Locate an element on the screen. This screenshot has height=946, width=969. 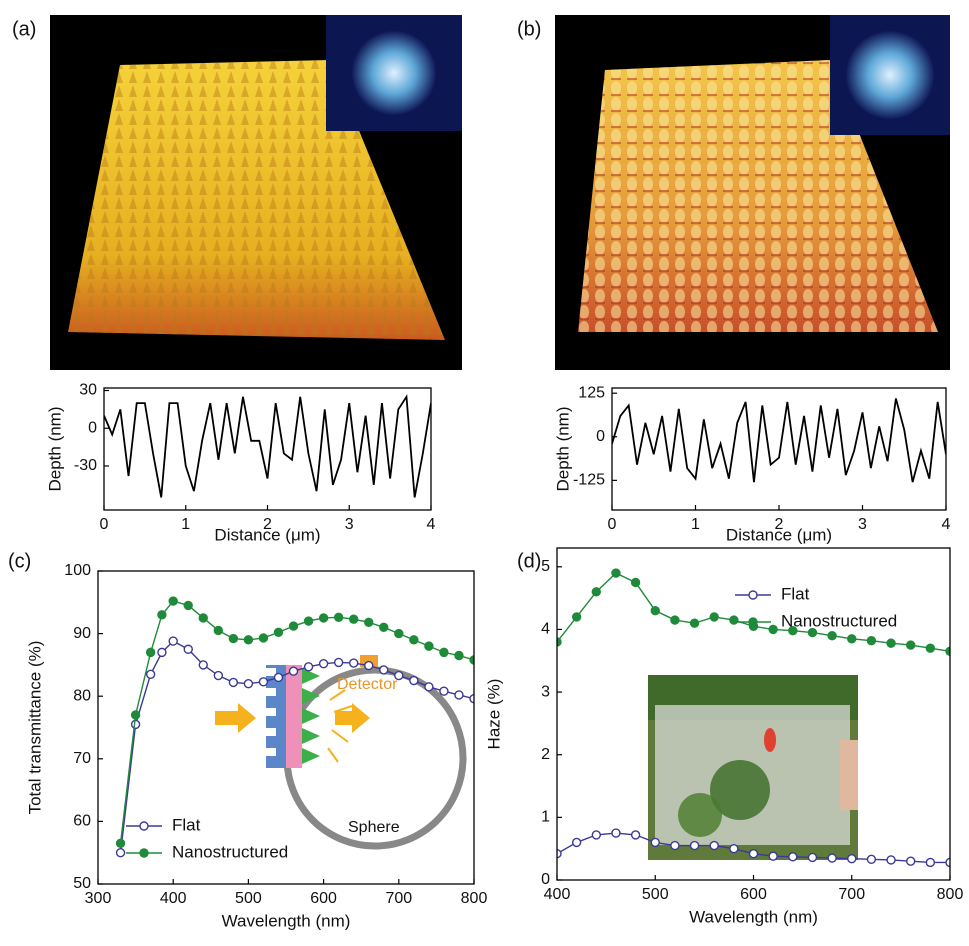
y-tick-label: 0 is located at coordinates (92, 427).